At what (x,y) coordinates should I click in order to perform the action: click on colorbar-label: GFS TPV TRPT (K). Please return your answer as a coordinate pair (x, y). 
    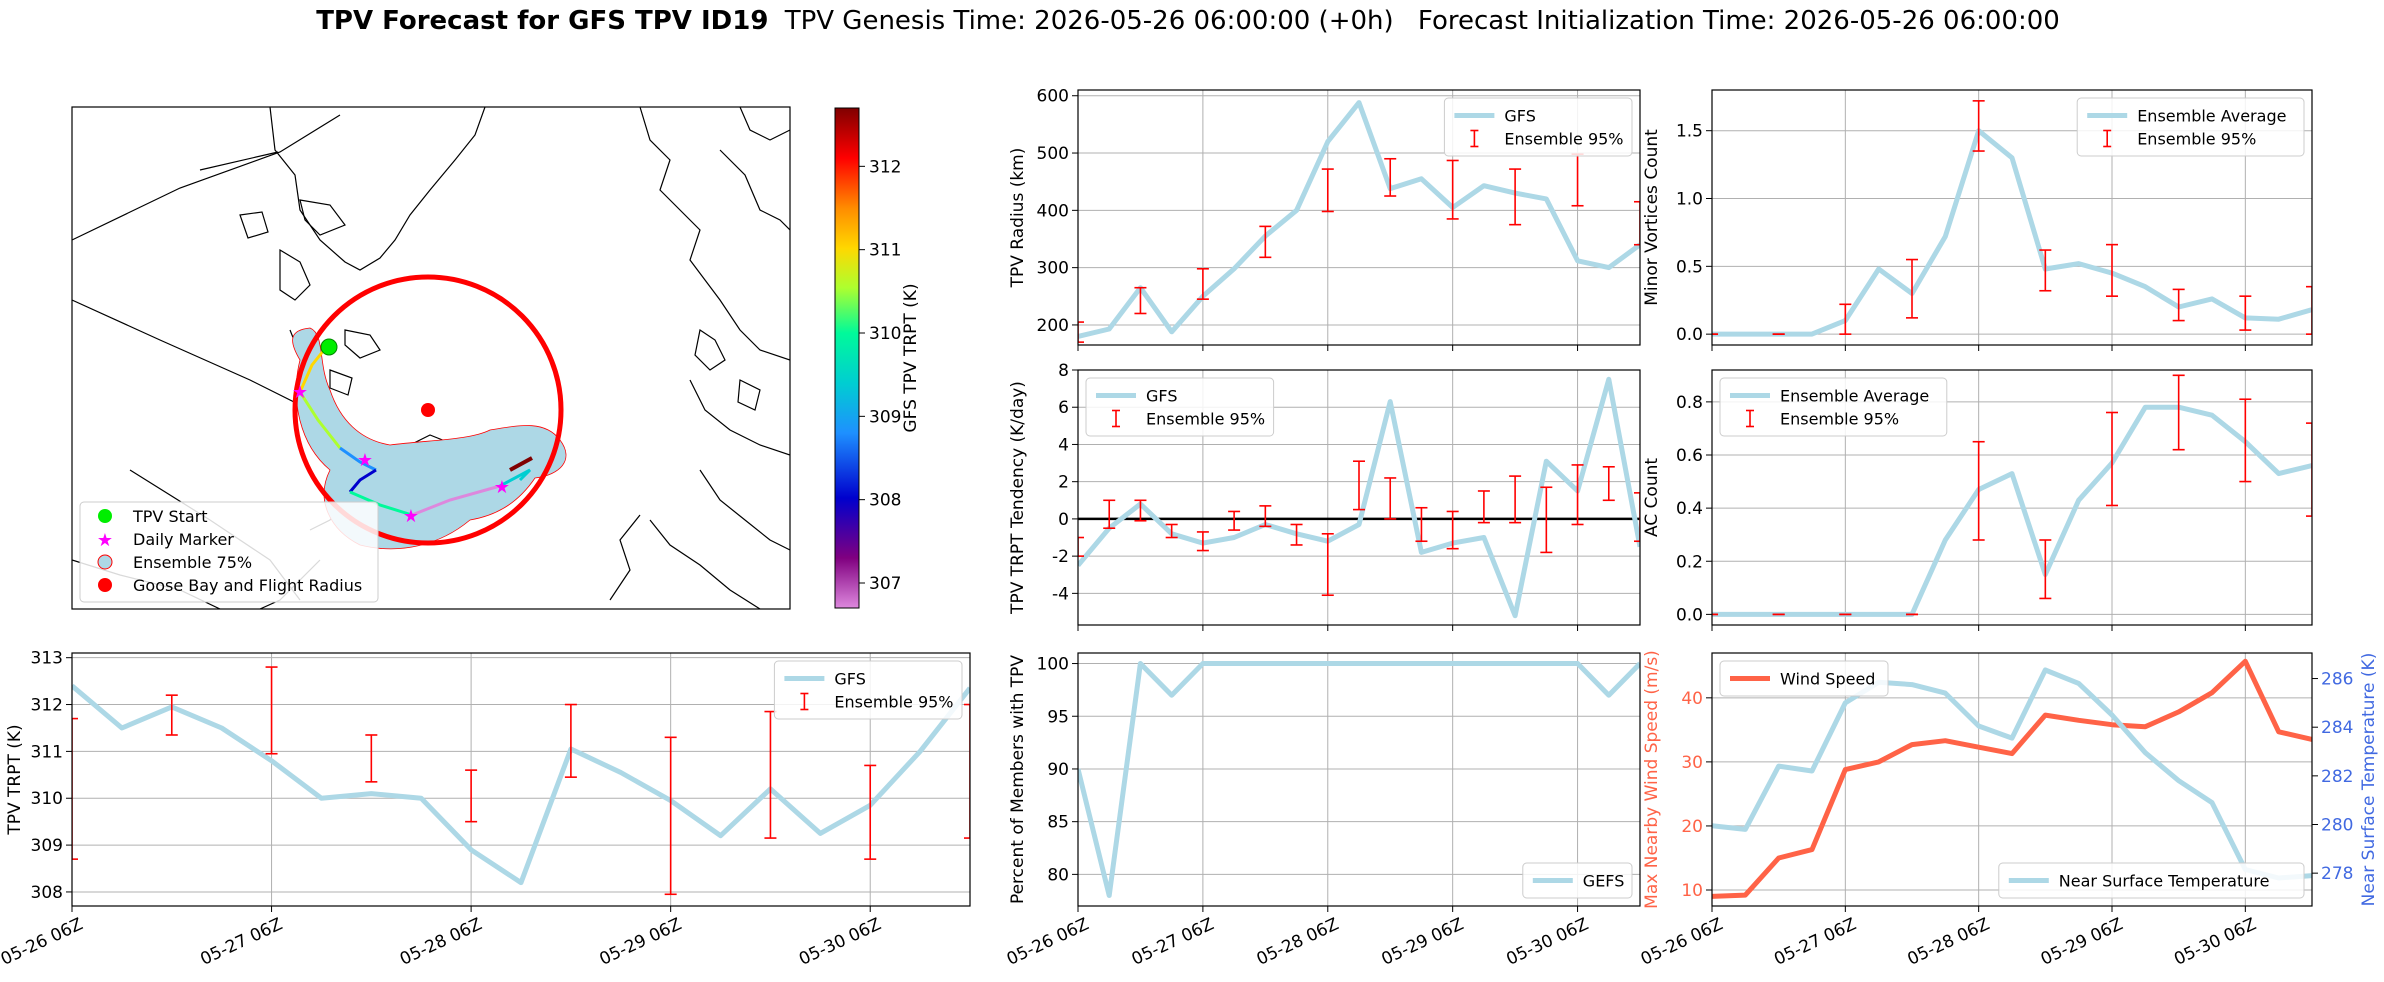
    Looking at the image, I should click on (911, 357).